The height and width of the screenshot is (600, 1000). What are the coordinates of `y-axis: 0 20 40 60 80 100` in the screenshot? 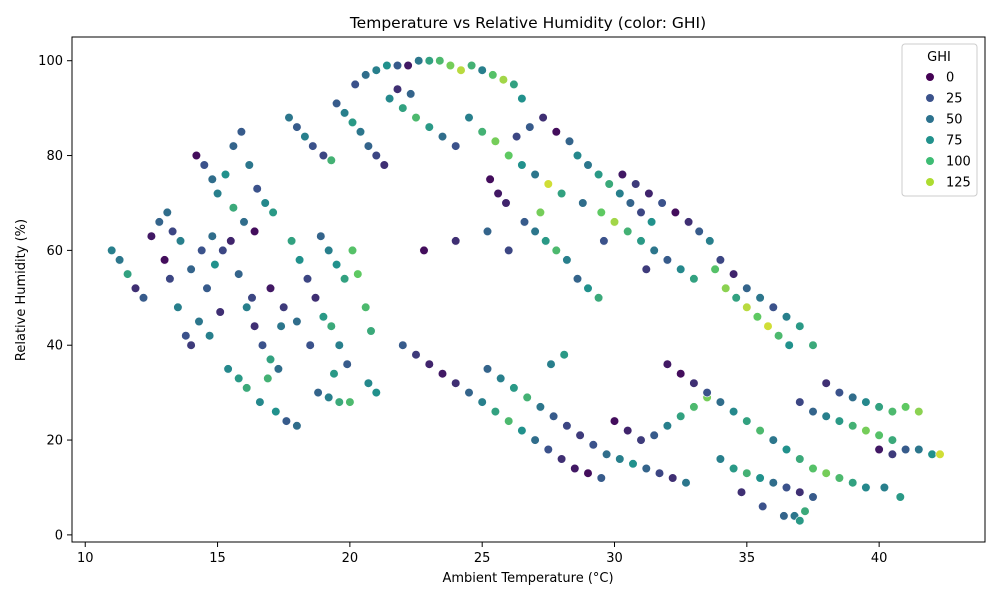 It's located at (55, 298).